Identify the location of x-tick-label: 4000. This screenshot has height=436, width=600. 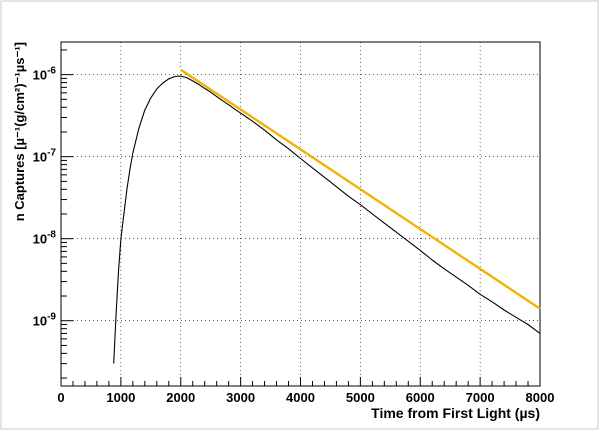
(300, 397).